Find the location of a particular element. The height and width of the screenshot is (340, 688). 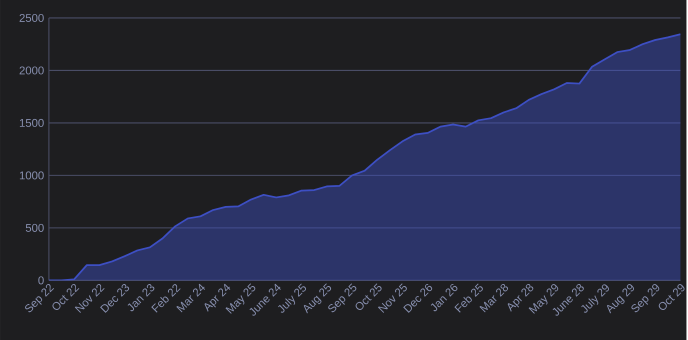

y-tick-label: 1500 is located at coordinates (32, 122).